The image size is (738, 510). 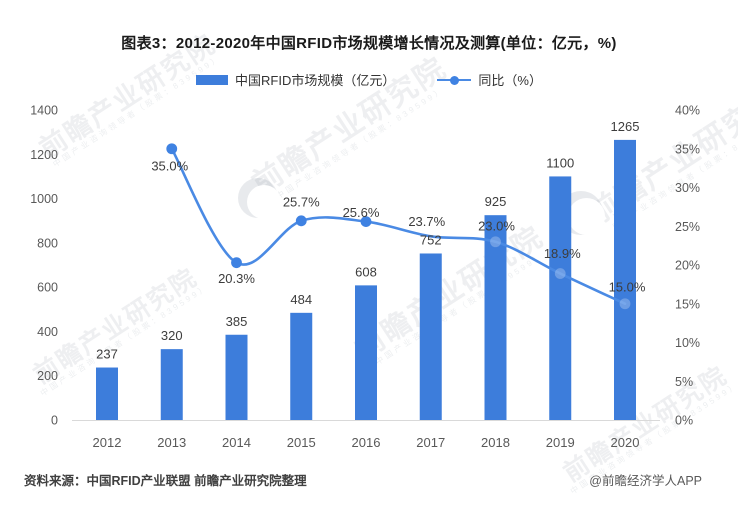 What do you see at coordinates (301, 299) in the screenshot?
I see `bar-value-label: 484` at bounding box center [301, 299].